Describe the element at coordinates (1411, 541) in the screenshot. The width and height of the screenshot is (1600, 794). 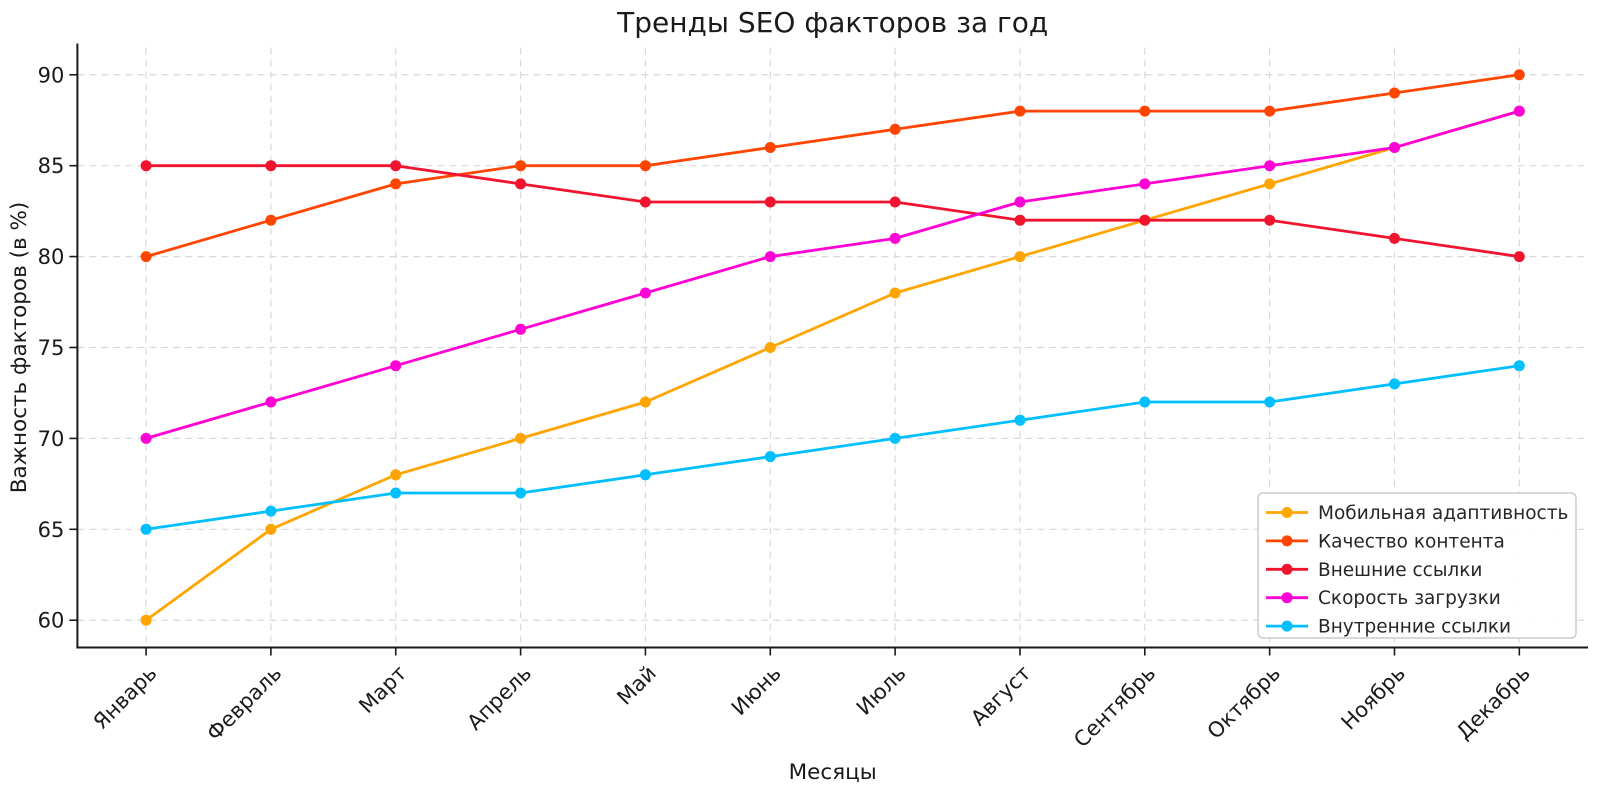
I see `legend-label: Качество контента` at that location.